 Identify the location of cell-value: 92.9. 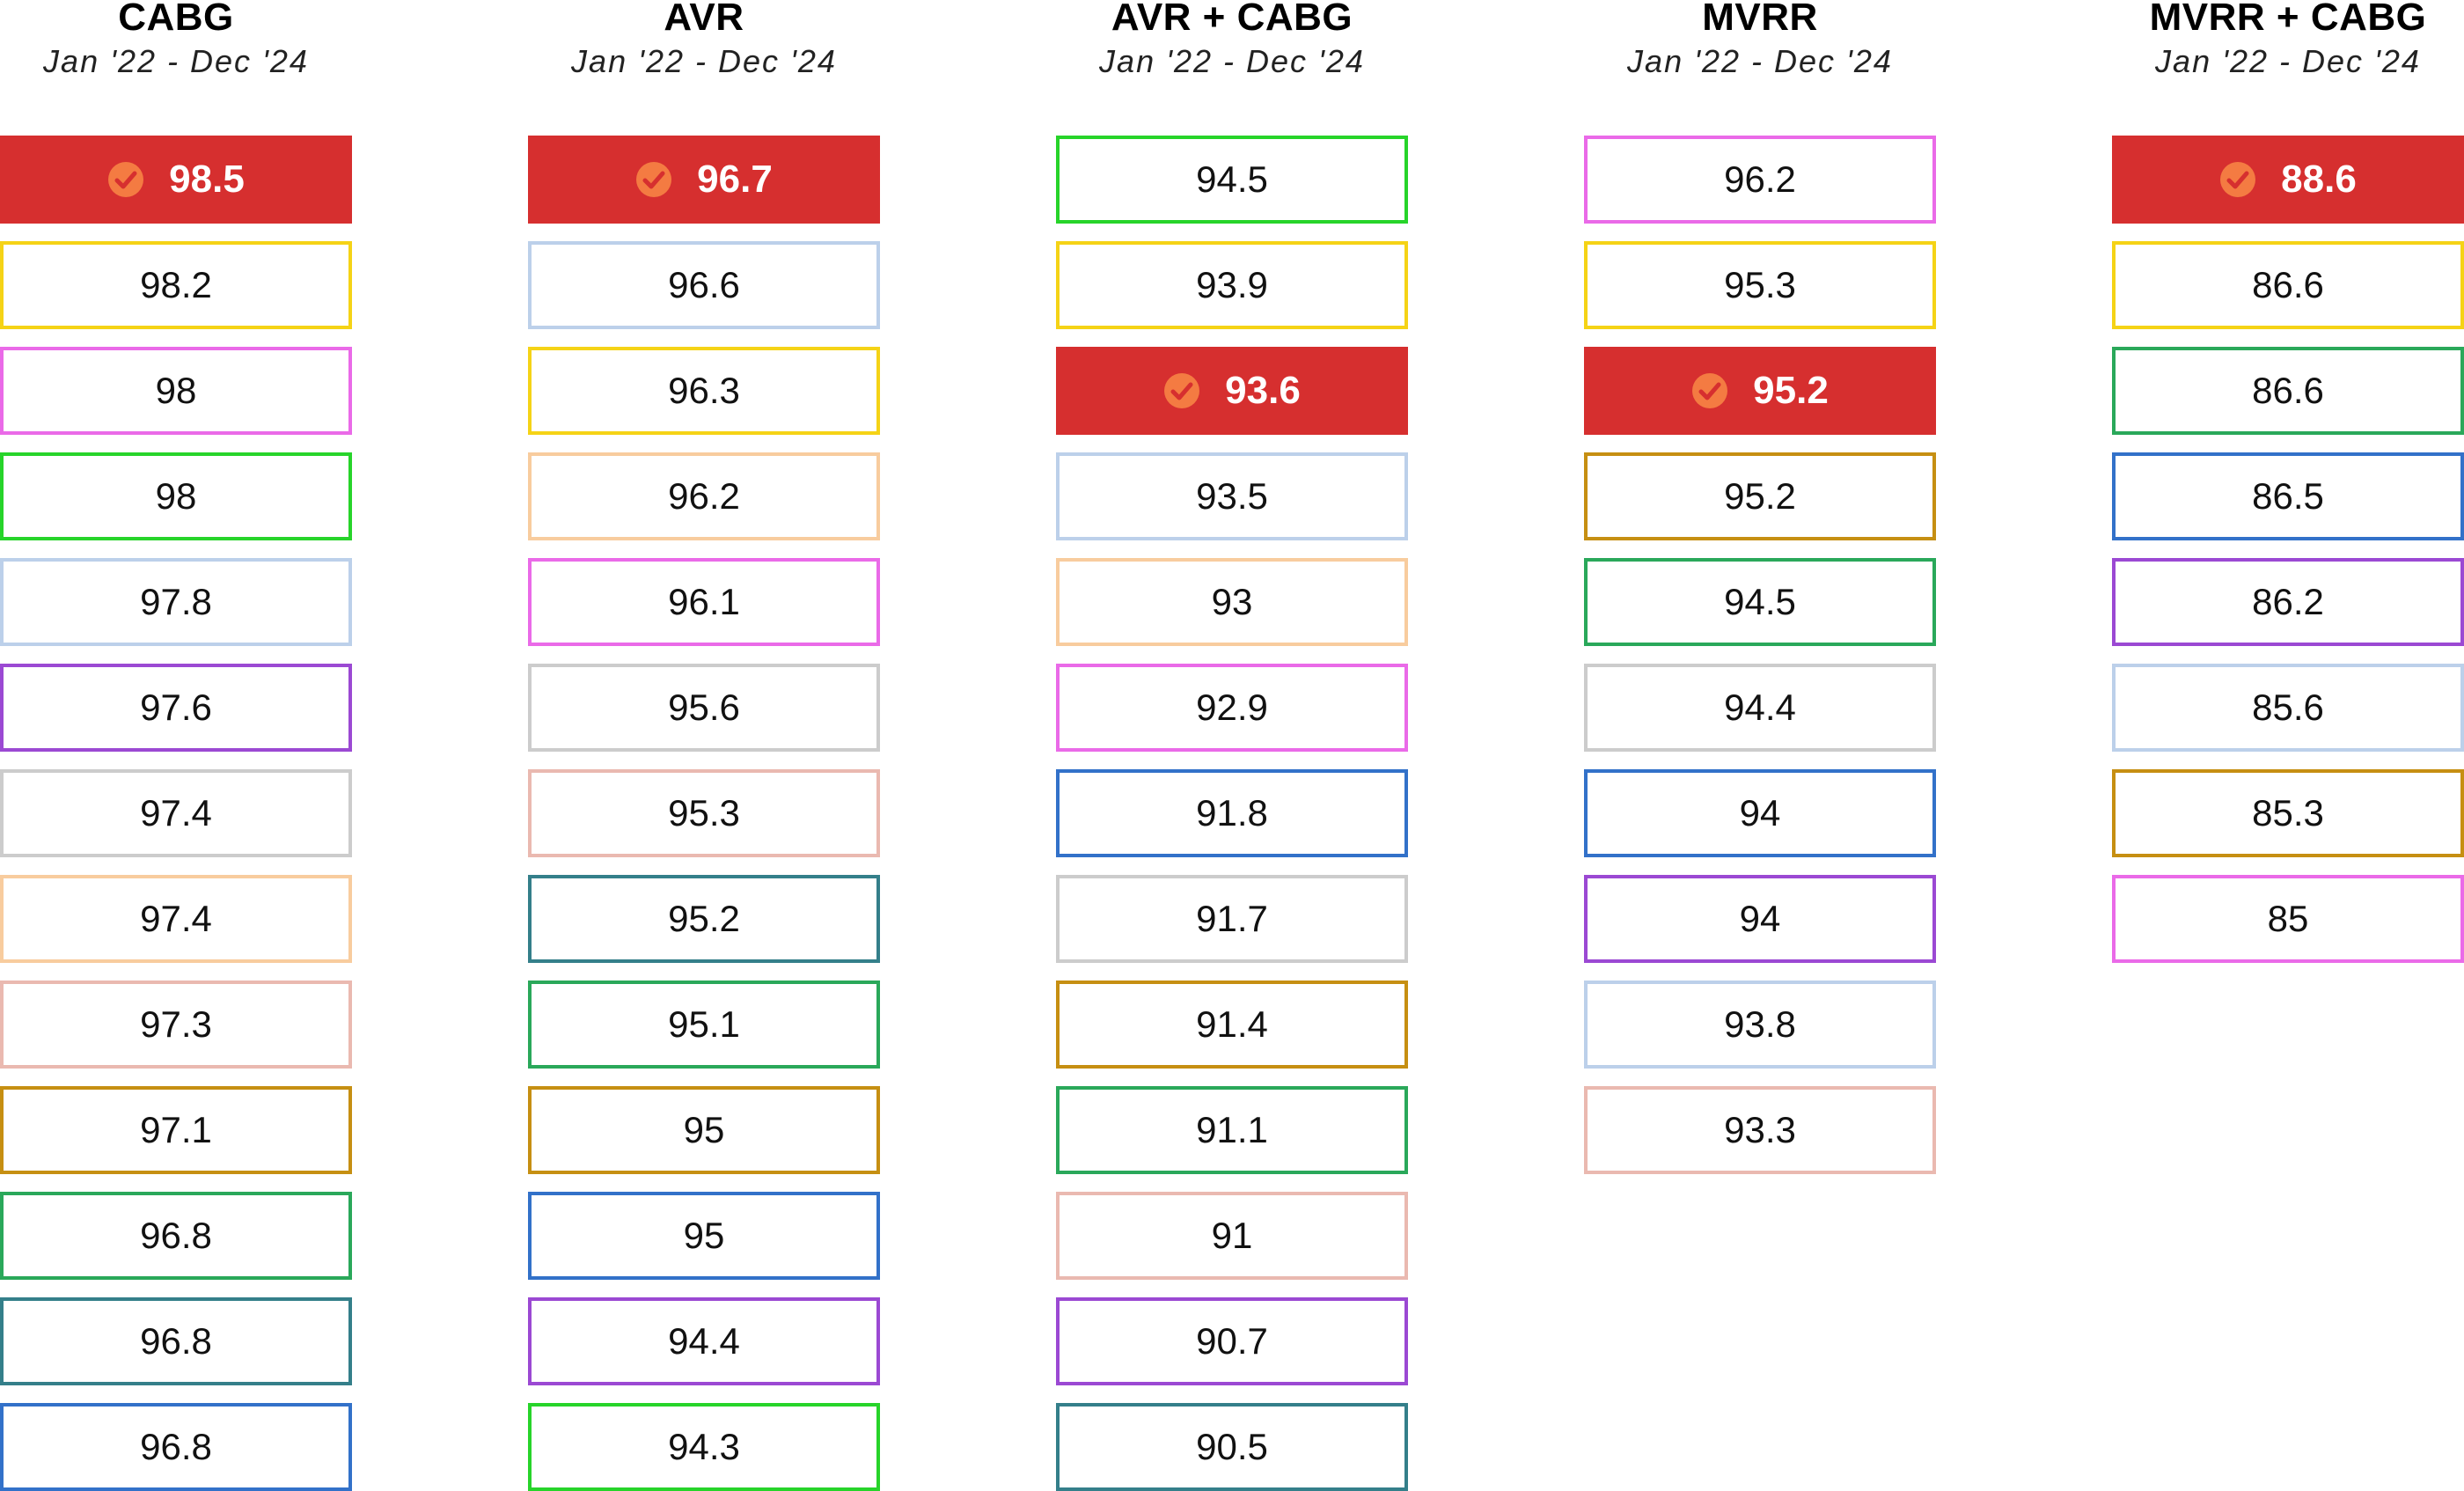
(1232, 707).